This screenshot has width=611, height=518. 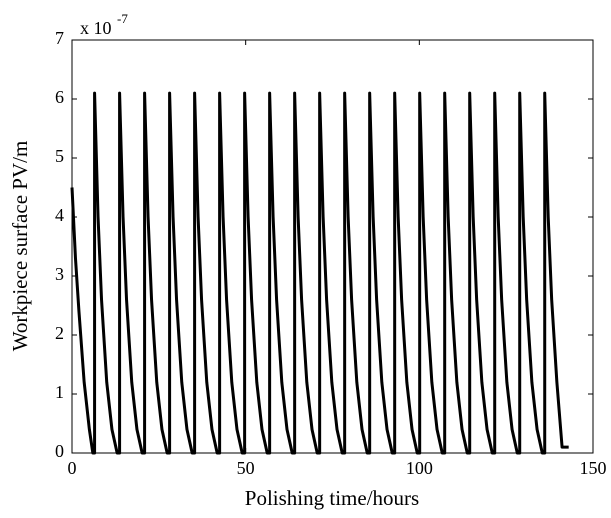 What do you see at coordinates (72, 468) in the screenshot?
I see `x-tick-label: 0` at bounding box center [72, 468].